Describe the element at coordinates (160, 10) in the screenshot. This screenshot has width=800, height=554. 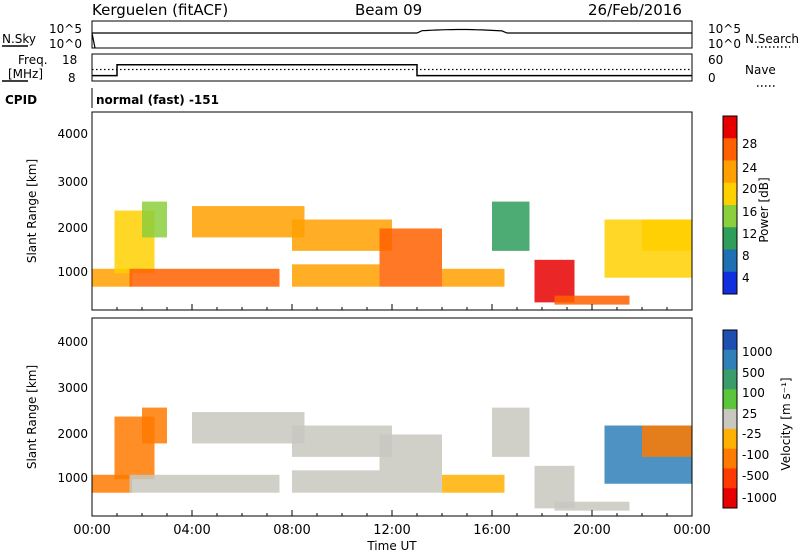
I see `station-title: Kerguelen (fitACF)` at that location.